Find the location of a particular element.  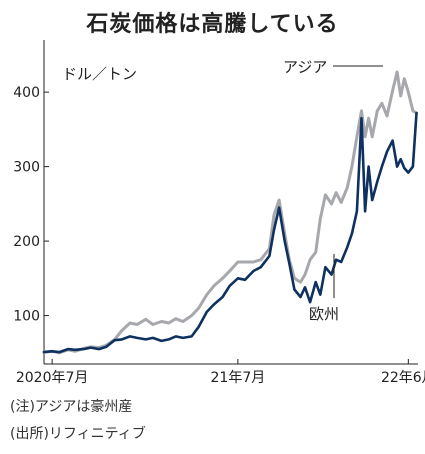

source-note: (出所)リフィニティブ is located at coordinates (78, 434).